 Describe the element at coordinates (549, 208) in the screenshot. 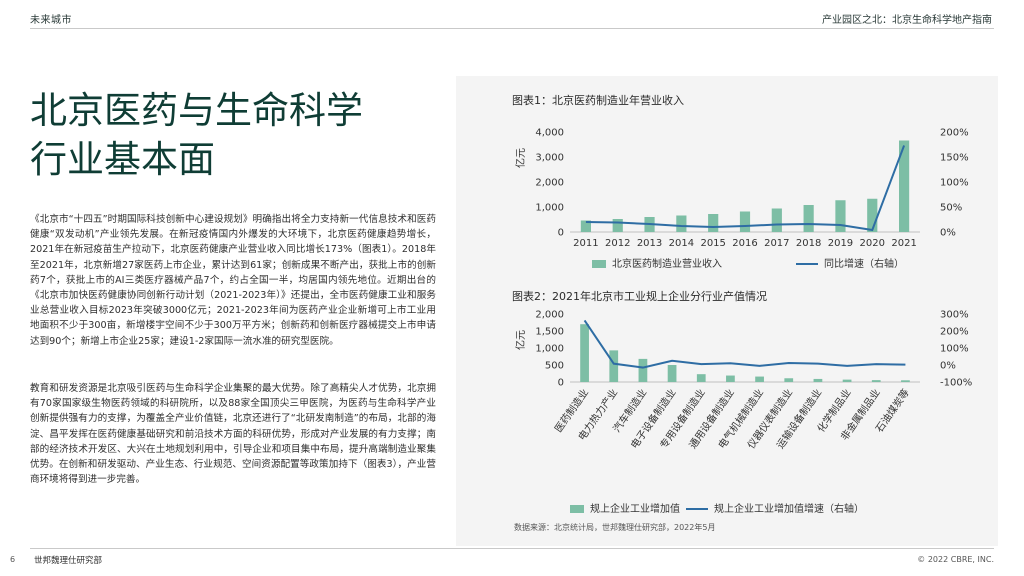

I see `chart1-ytick-1: 1,000` at that location.